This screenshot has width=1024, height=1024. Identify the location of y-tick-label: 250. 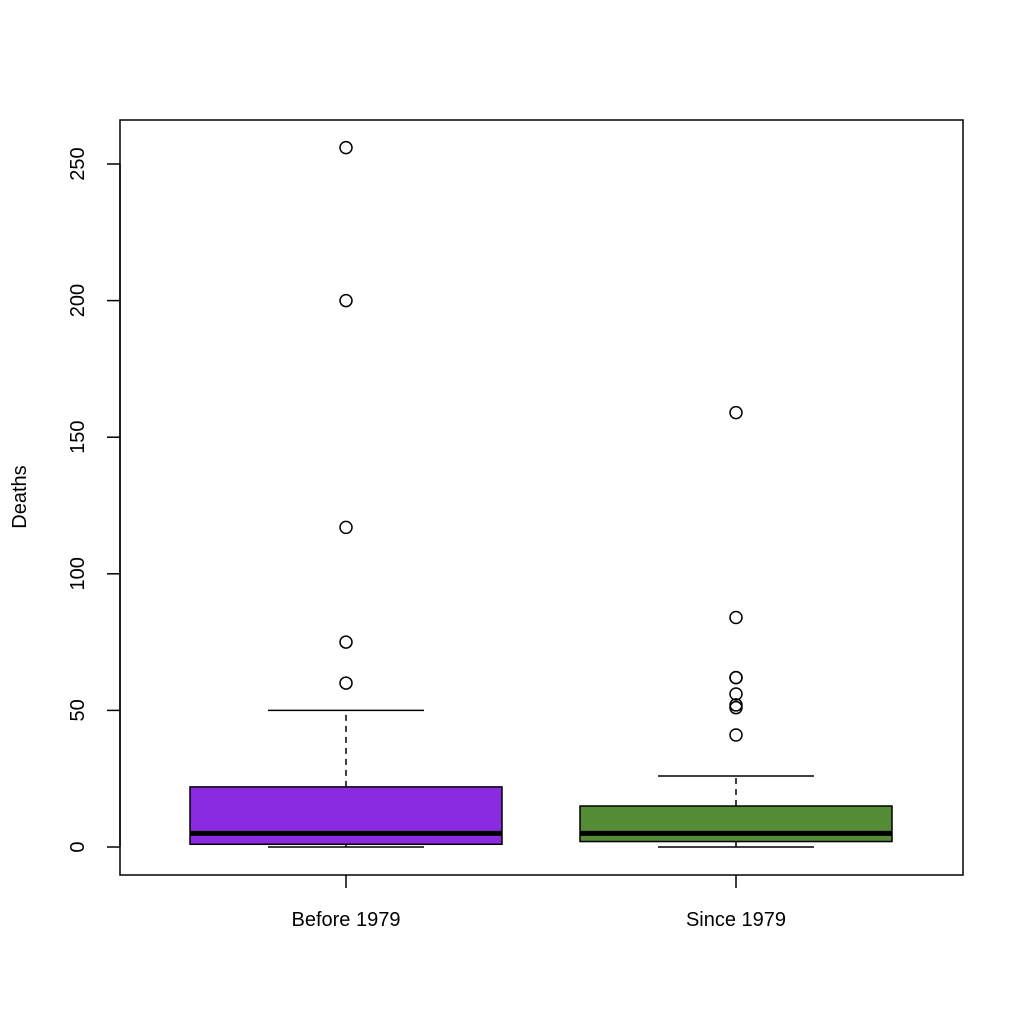
(78, 163).